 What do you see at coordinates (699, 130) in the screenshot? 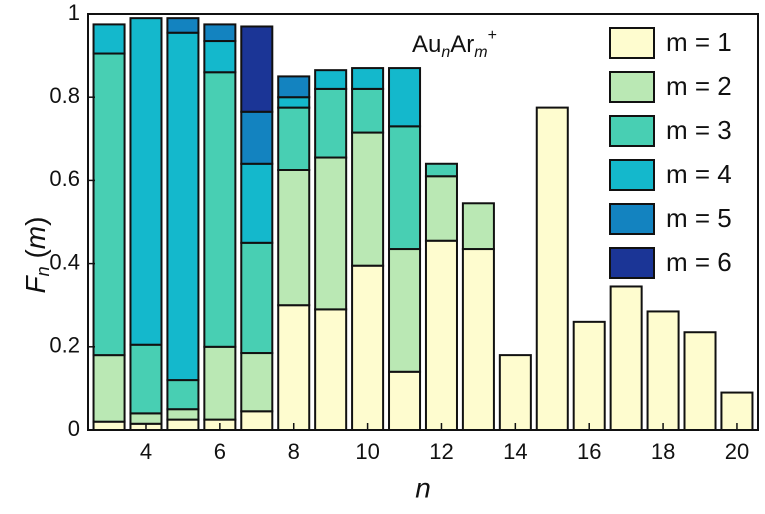
I see `legend-label: m = 3` at bounding box center [699, 130].